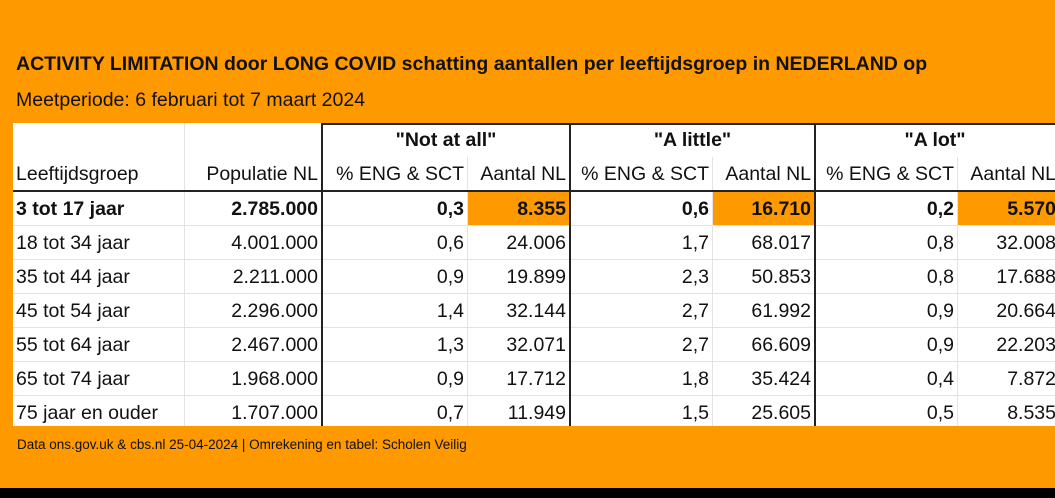 Image resolution: width=1055 pixels, height=498 pixels. I want to click on cell-age-group: 35 tot 44 jaar, so click(99, 277).